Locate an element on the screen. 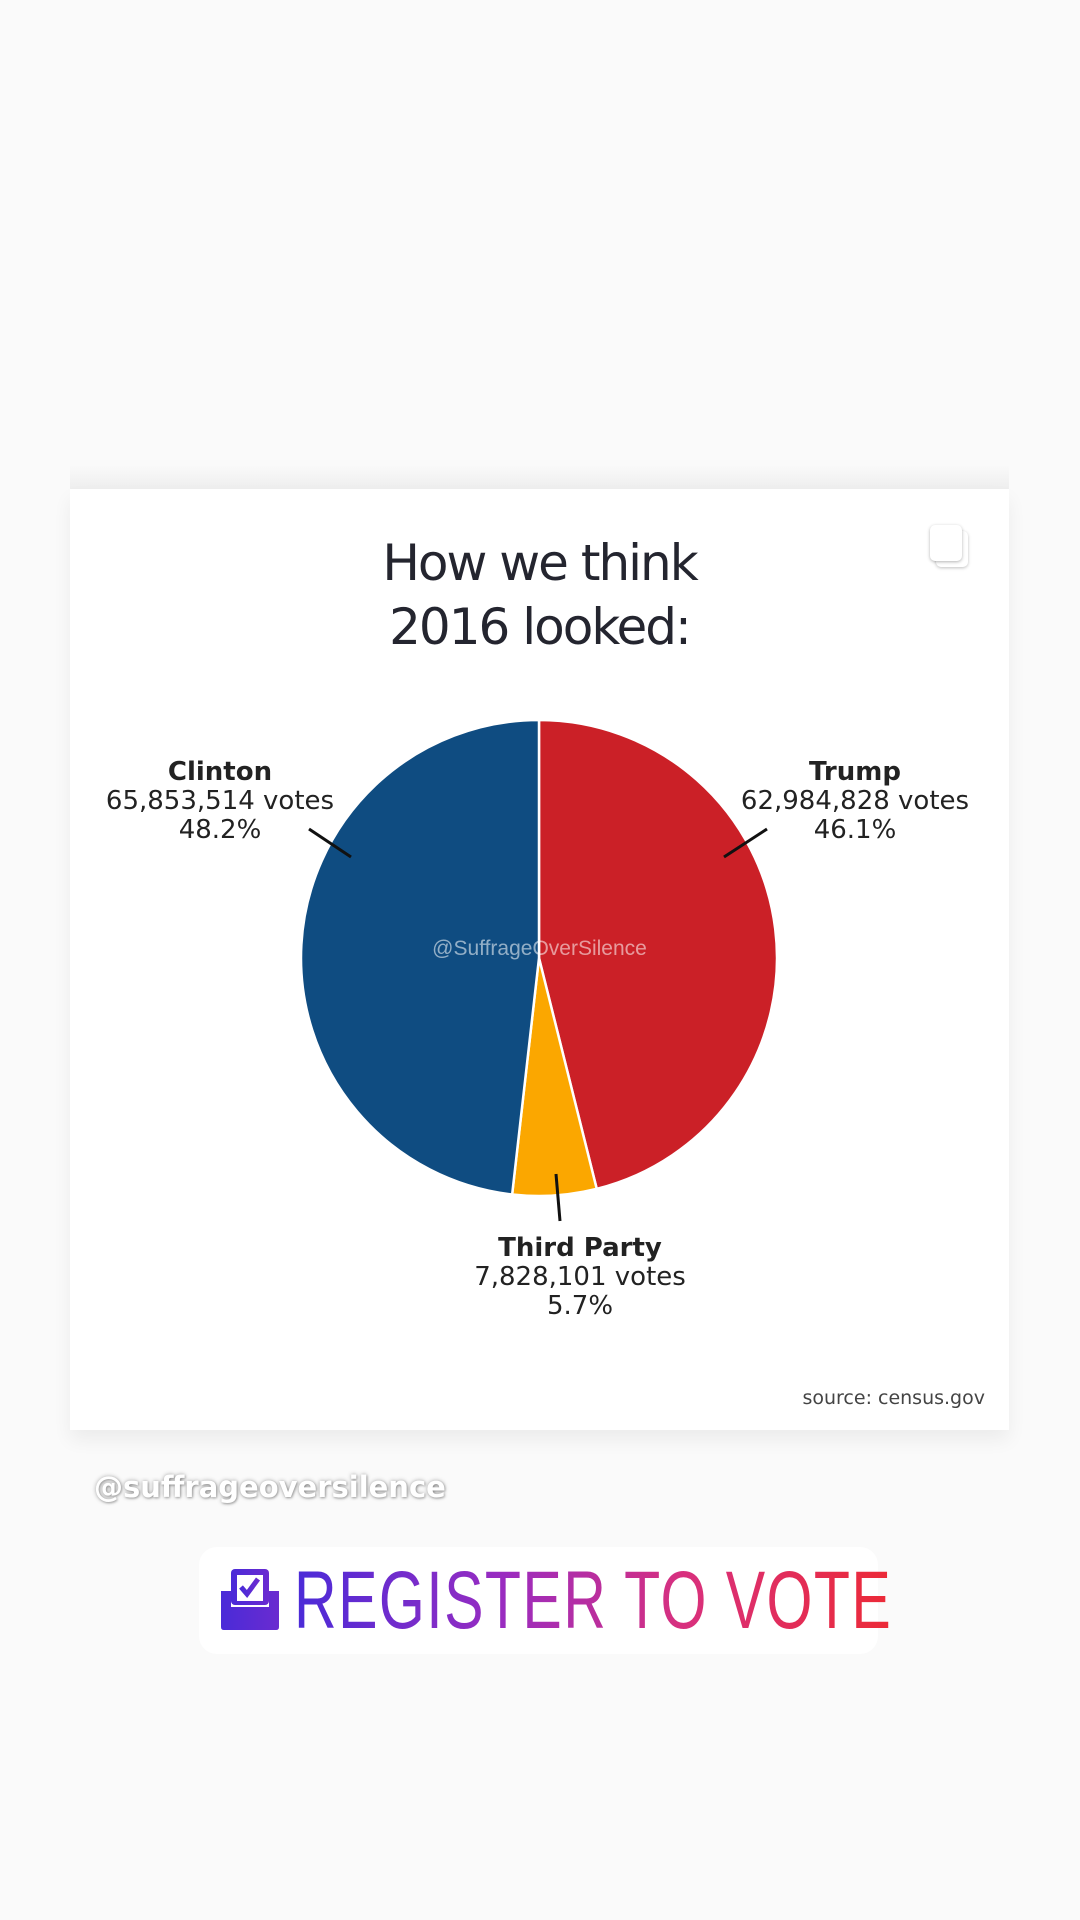  pie-chart is located at coordinates (539, 970).